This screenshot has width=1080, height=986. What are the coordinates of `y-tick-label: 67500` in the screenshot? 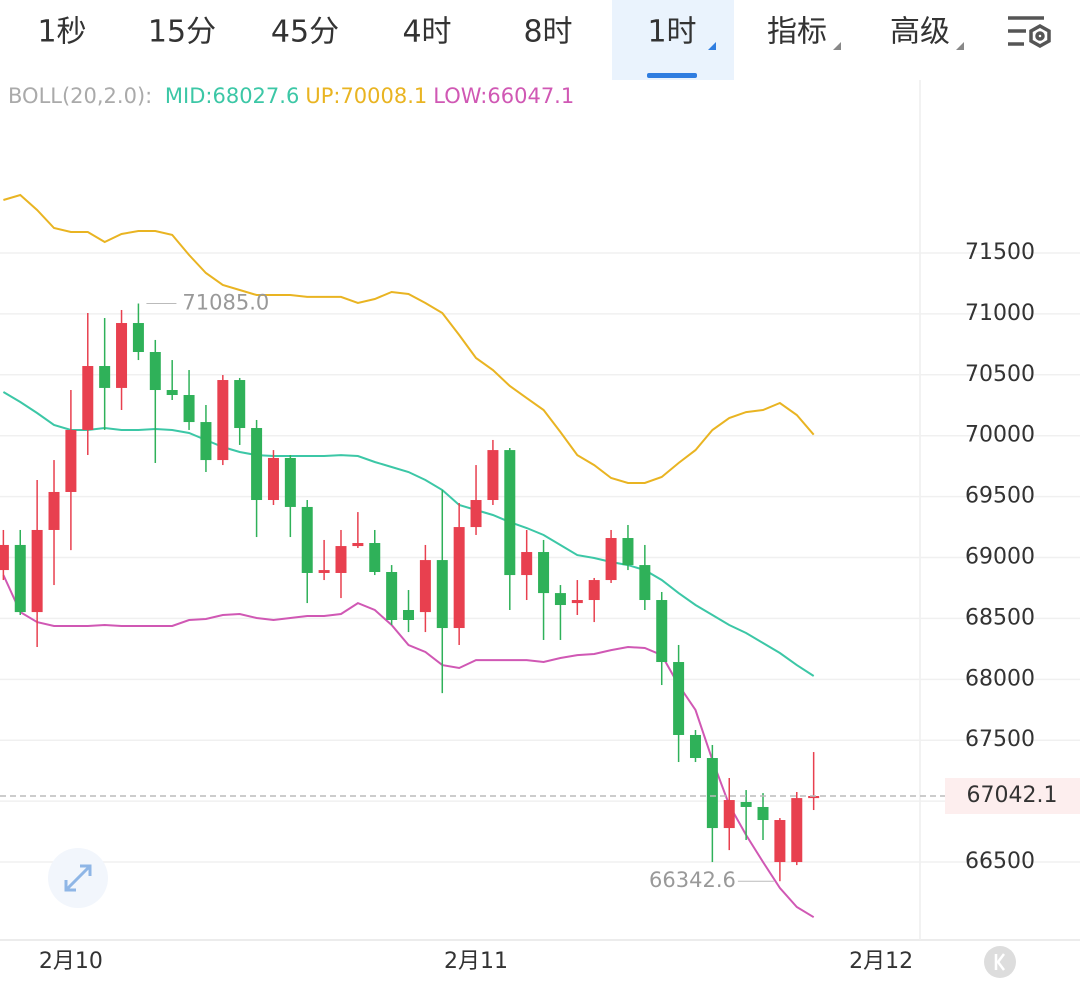 It's located at (1000, 739).